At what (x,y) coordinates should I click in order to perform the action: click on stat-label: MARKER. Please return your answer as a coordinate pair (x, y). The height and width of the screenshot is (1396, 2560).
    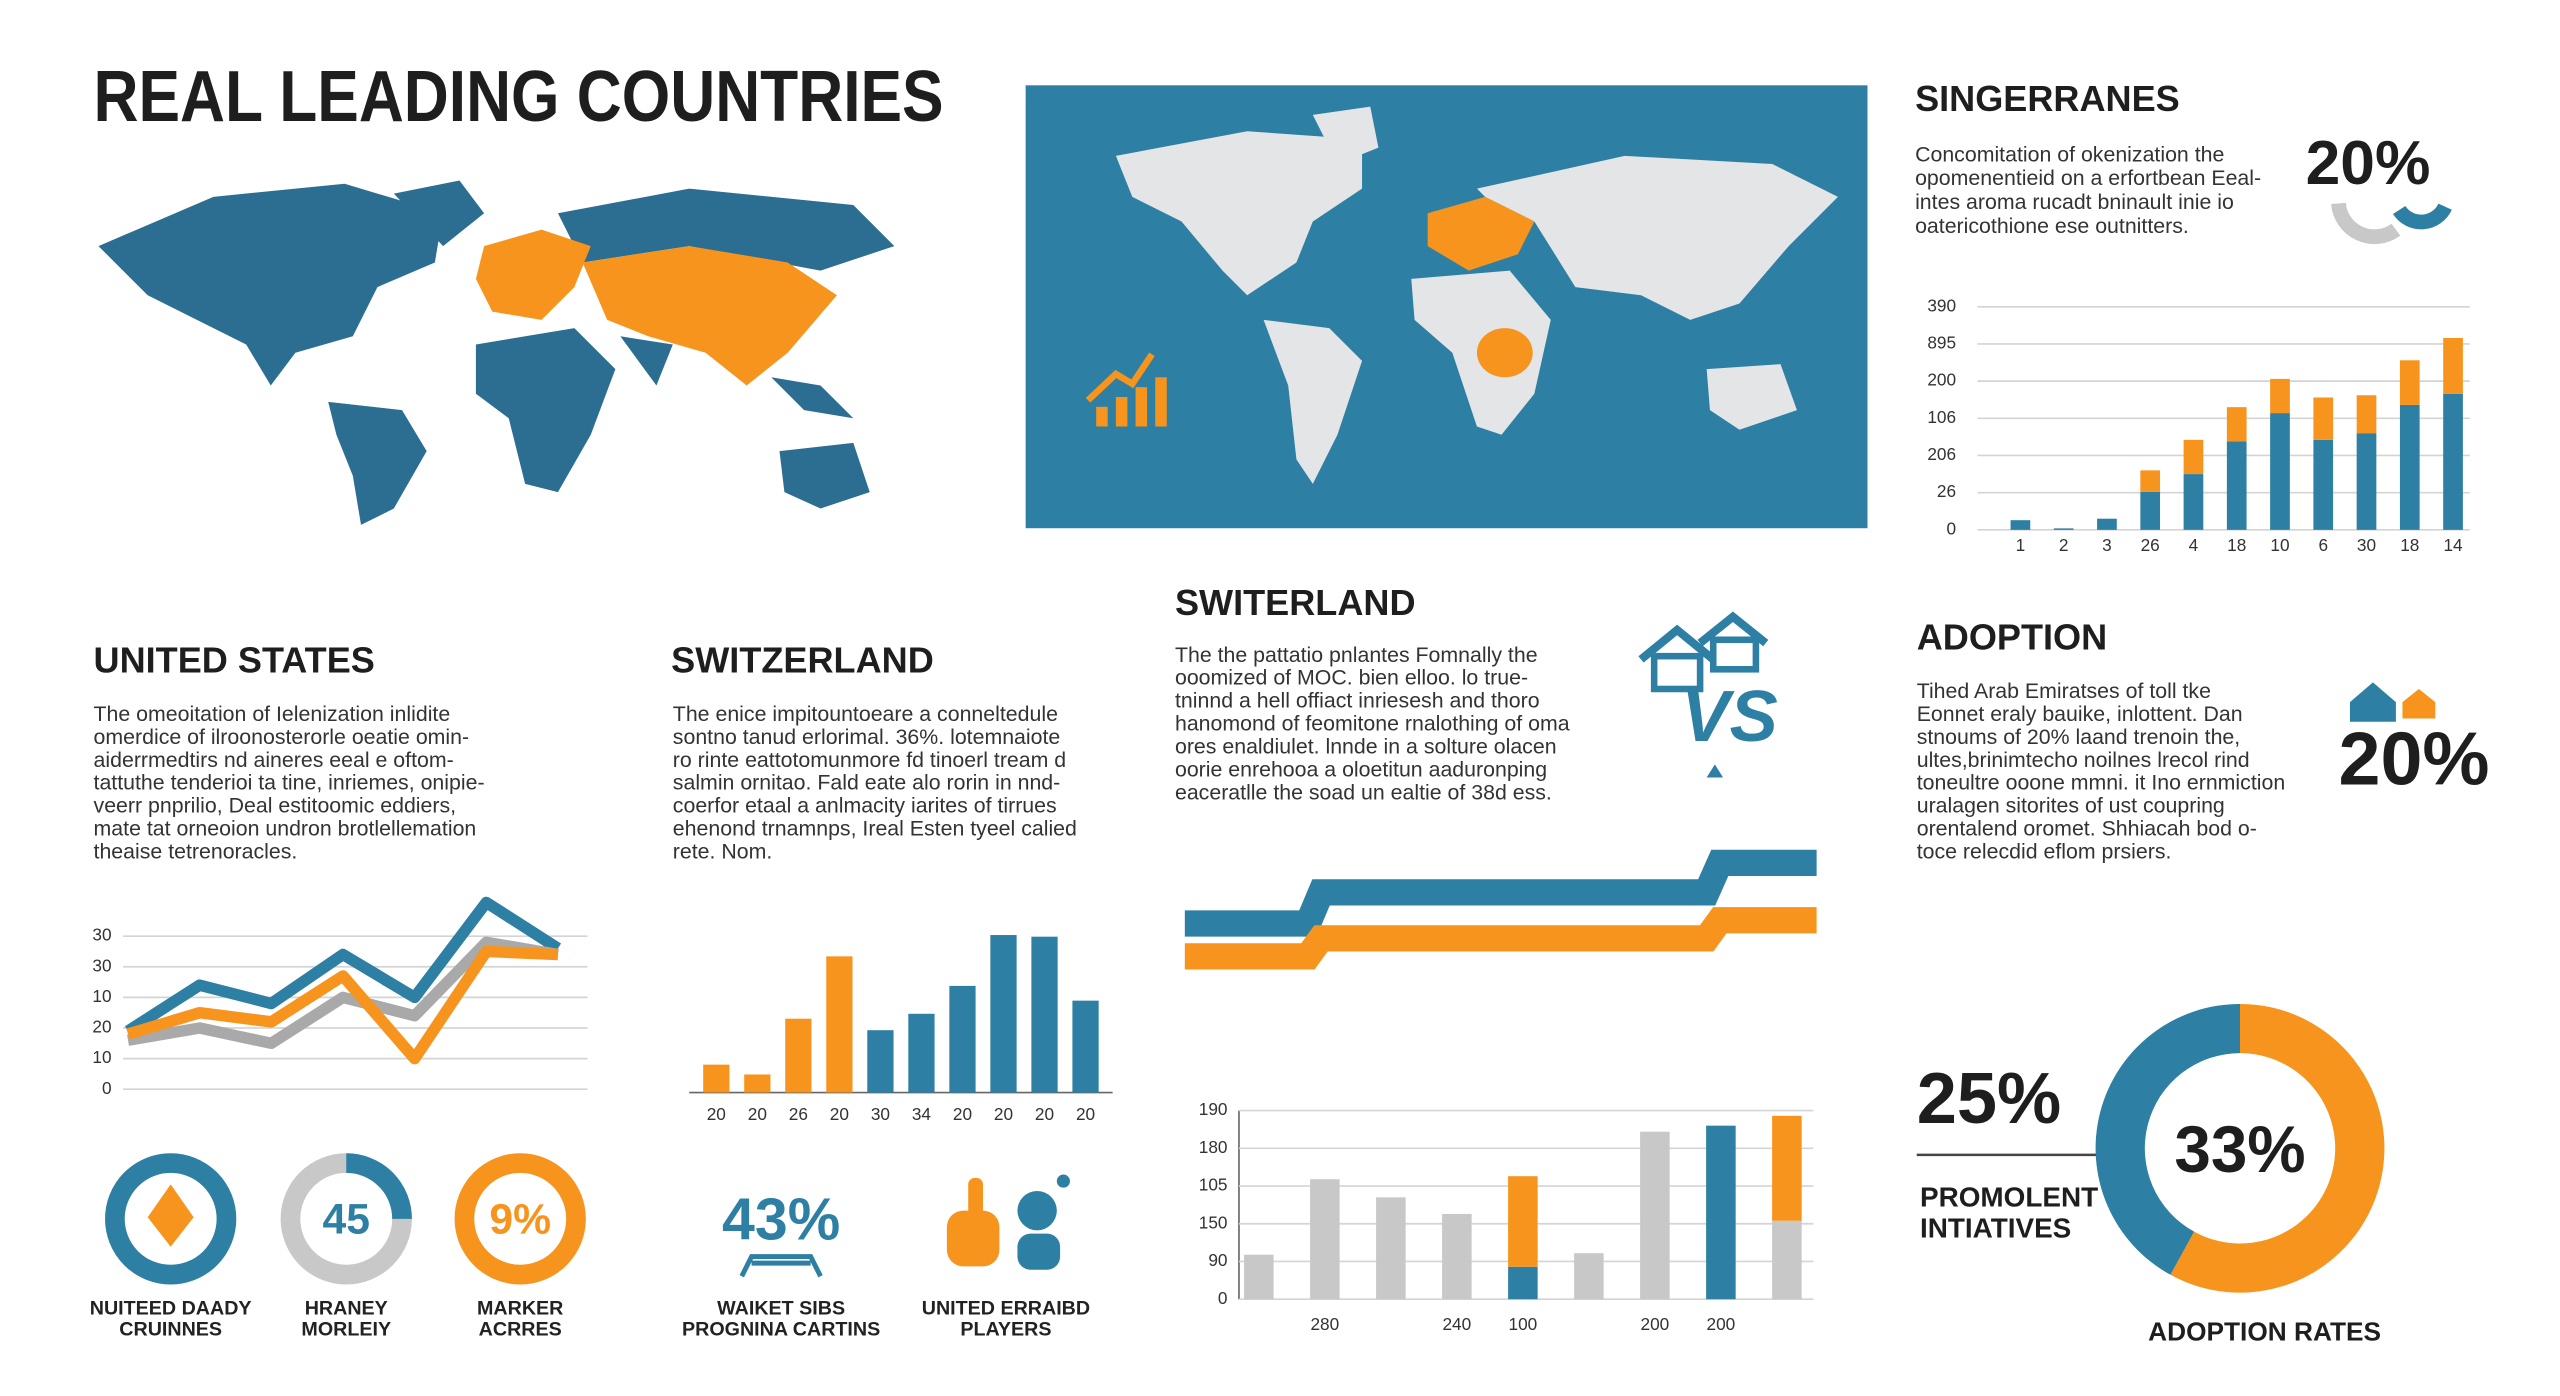
    Looking at the image, I should click on (520, 1308).